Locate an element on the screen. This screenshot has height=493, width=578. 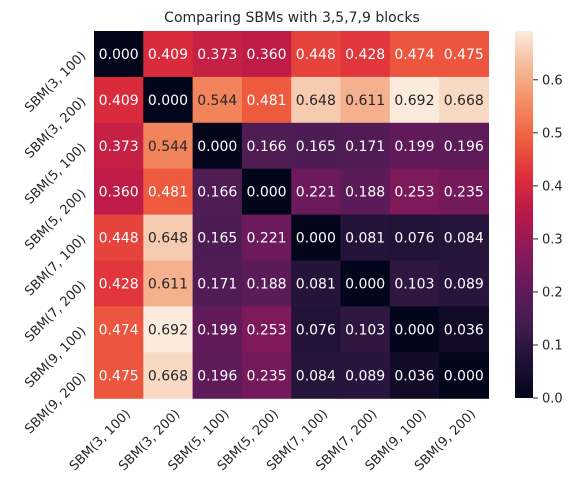
cell-value-label: 0.409 is located at coordinates (168, 55).